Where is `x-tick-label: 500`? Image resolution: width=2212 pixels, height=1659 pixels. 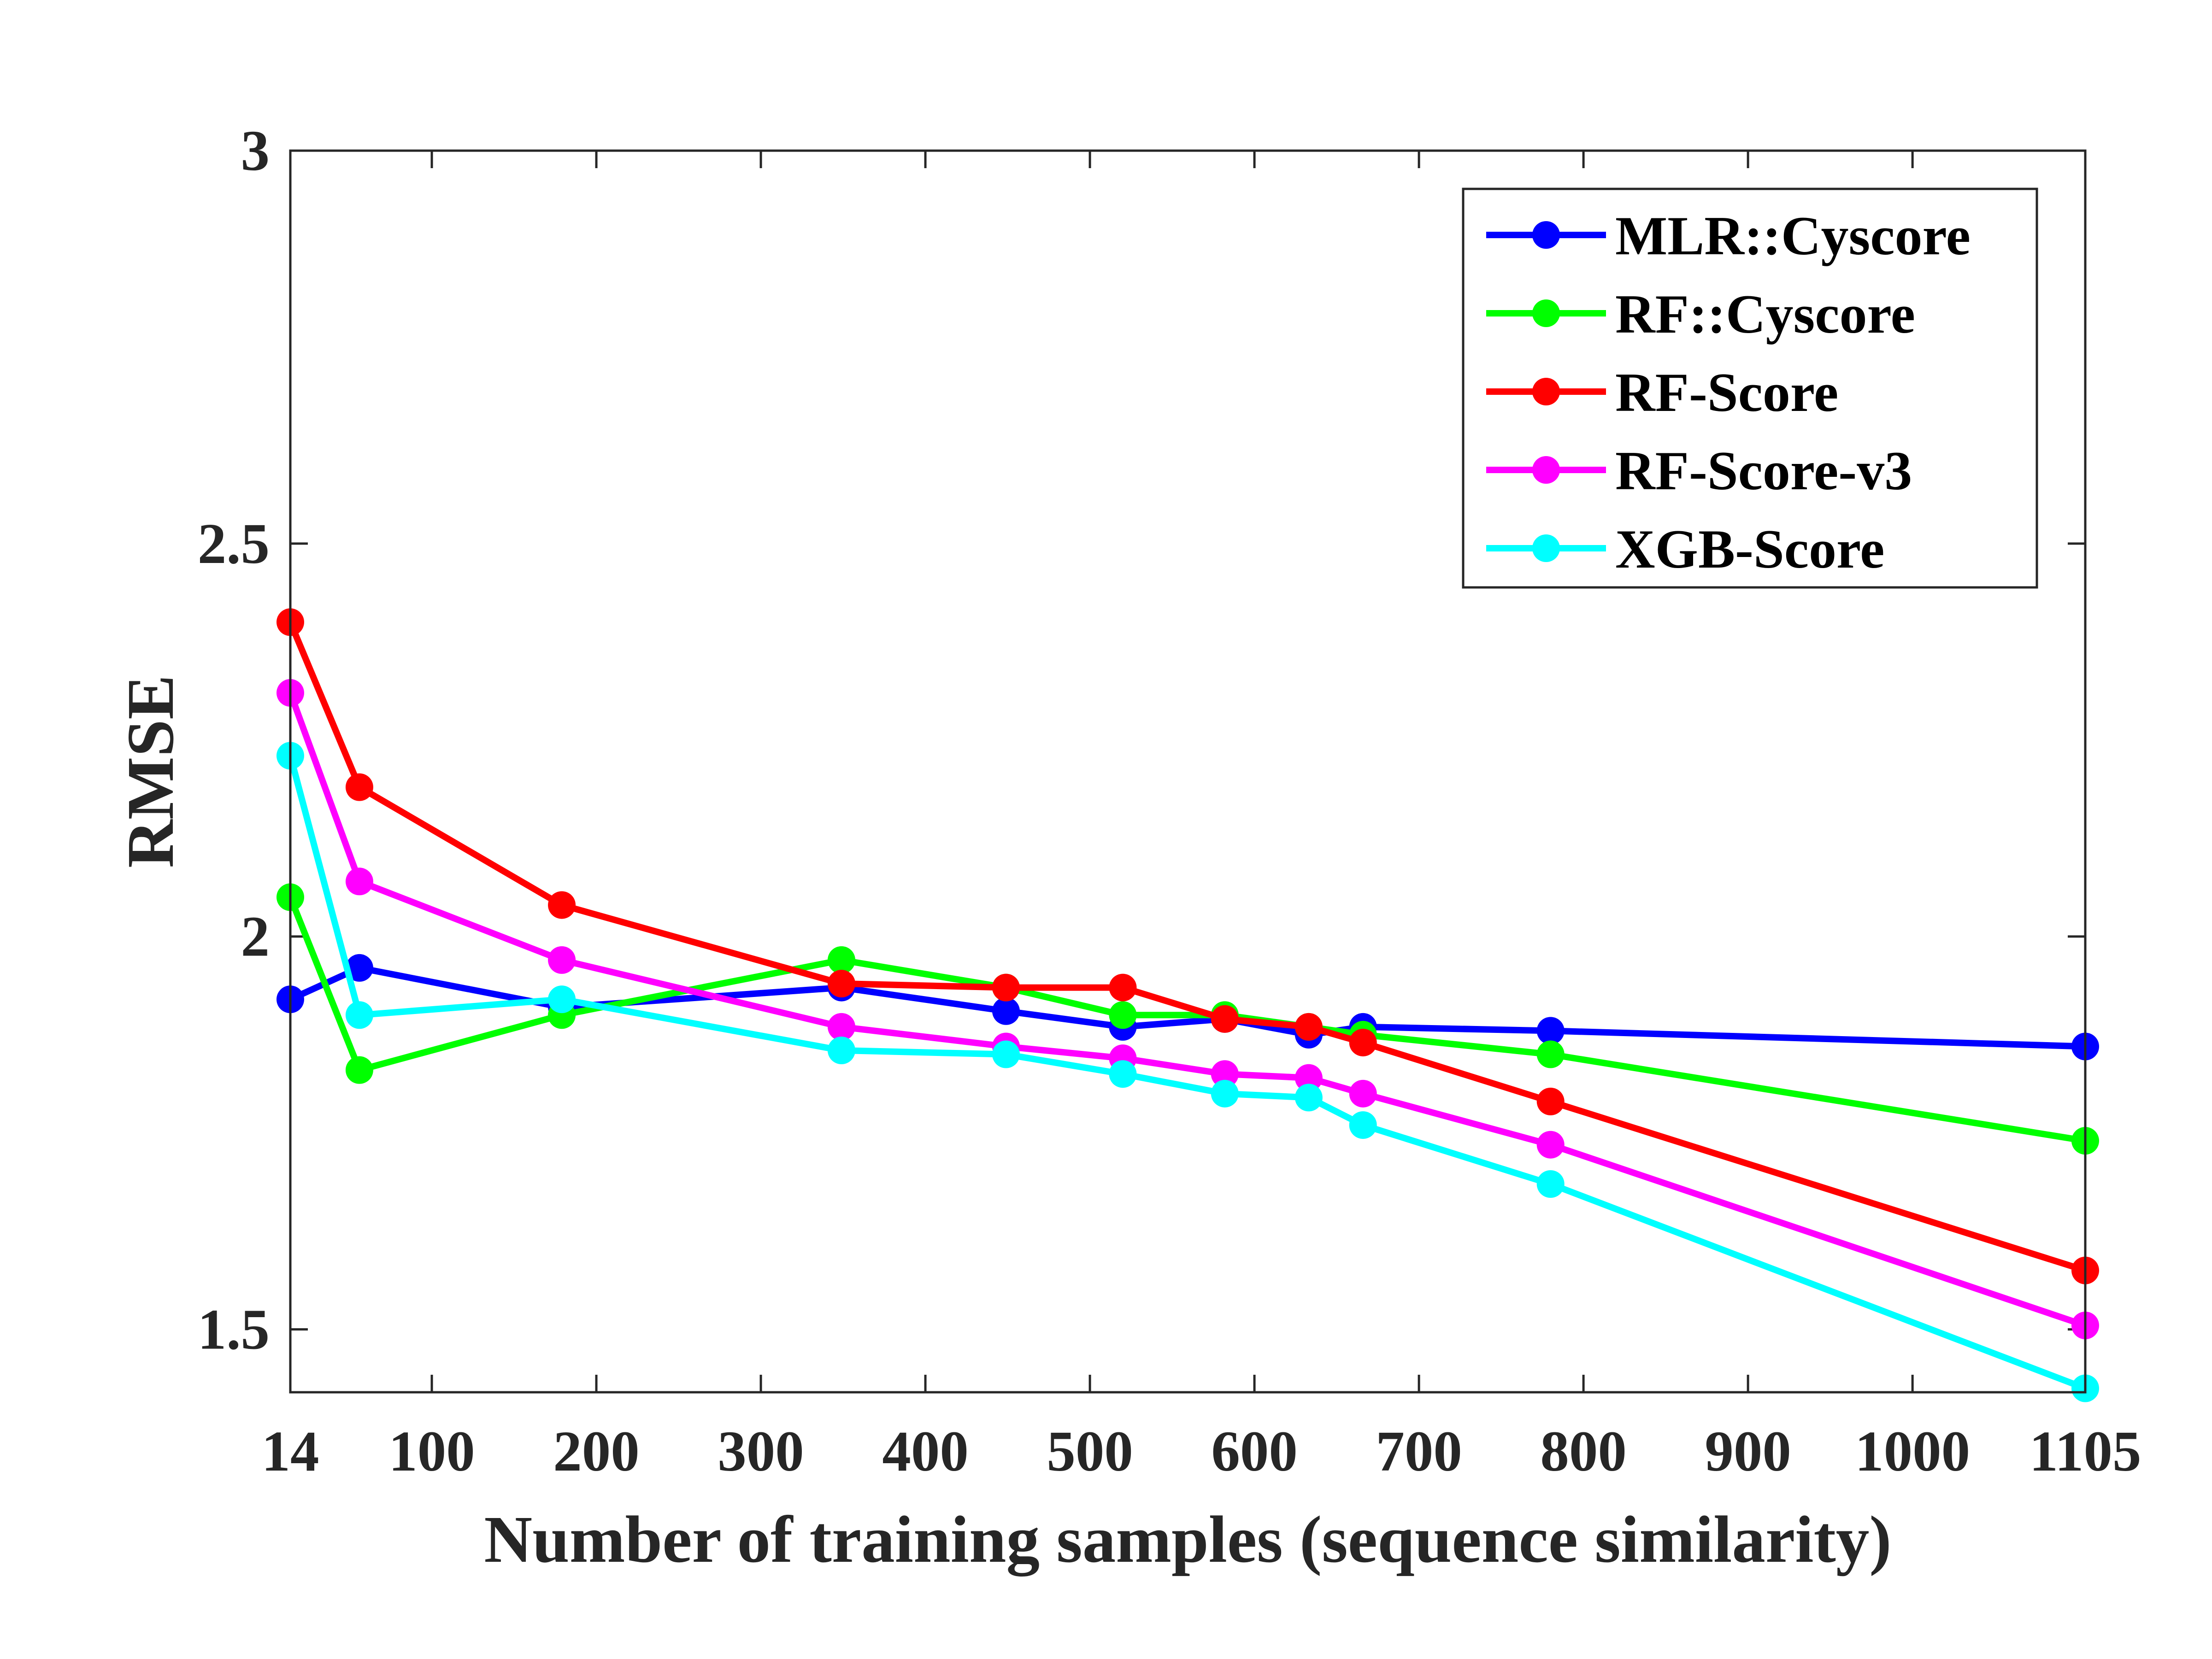 x-tick-label: 500 is located at coordinates (1090, 1451).